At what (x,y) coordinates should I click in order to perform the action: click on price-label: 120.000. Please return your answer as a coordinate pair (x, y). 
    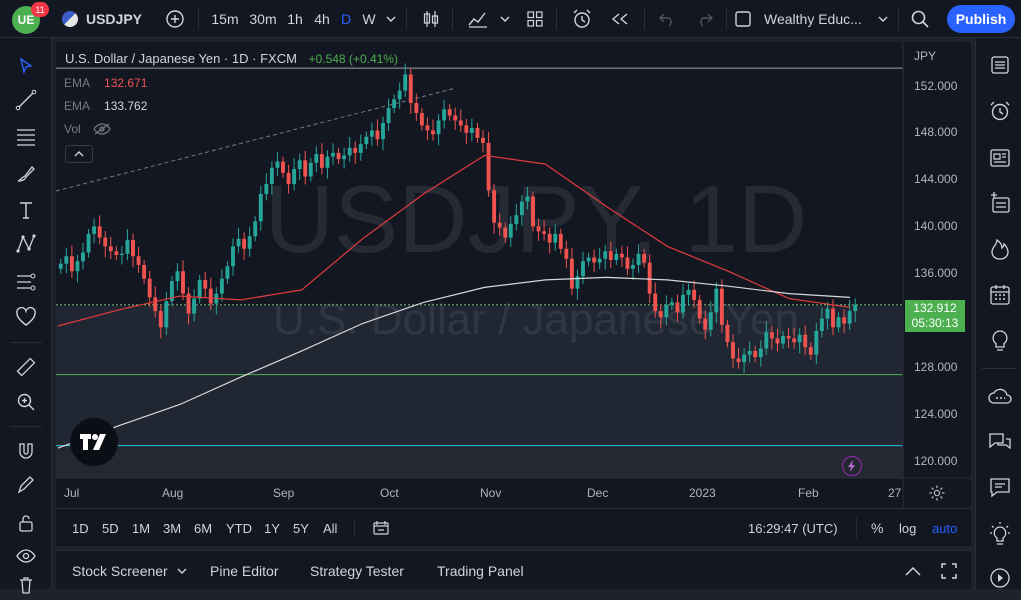
    Looking at the image, I should click on (936, 461).